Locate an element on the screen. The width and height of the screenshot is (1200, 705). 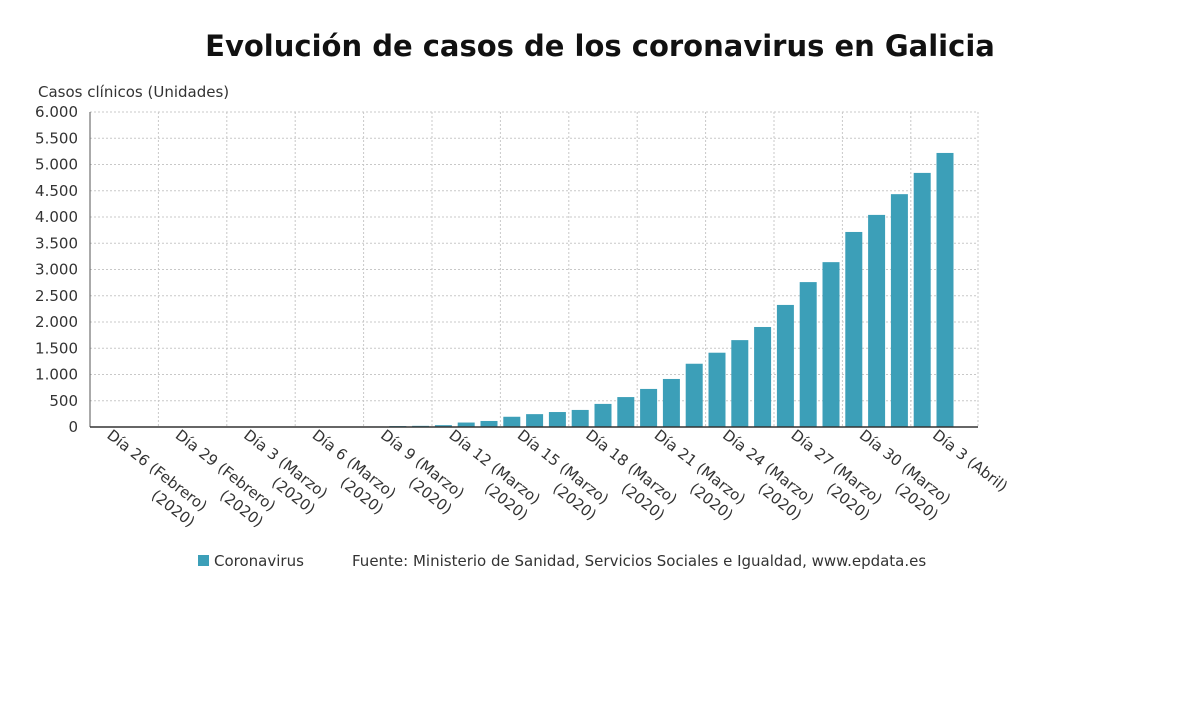
y-tick-label: 1.500 is located at coordinates (56, 348).